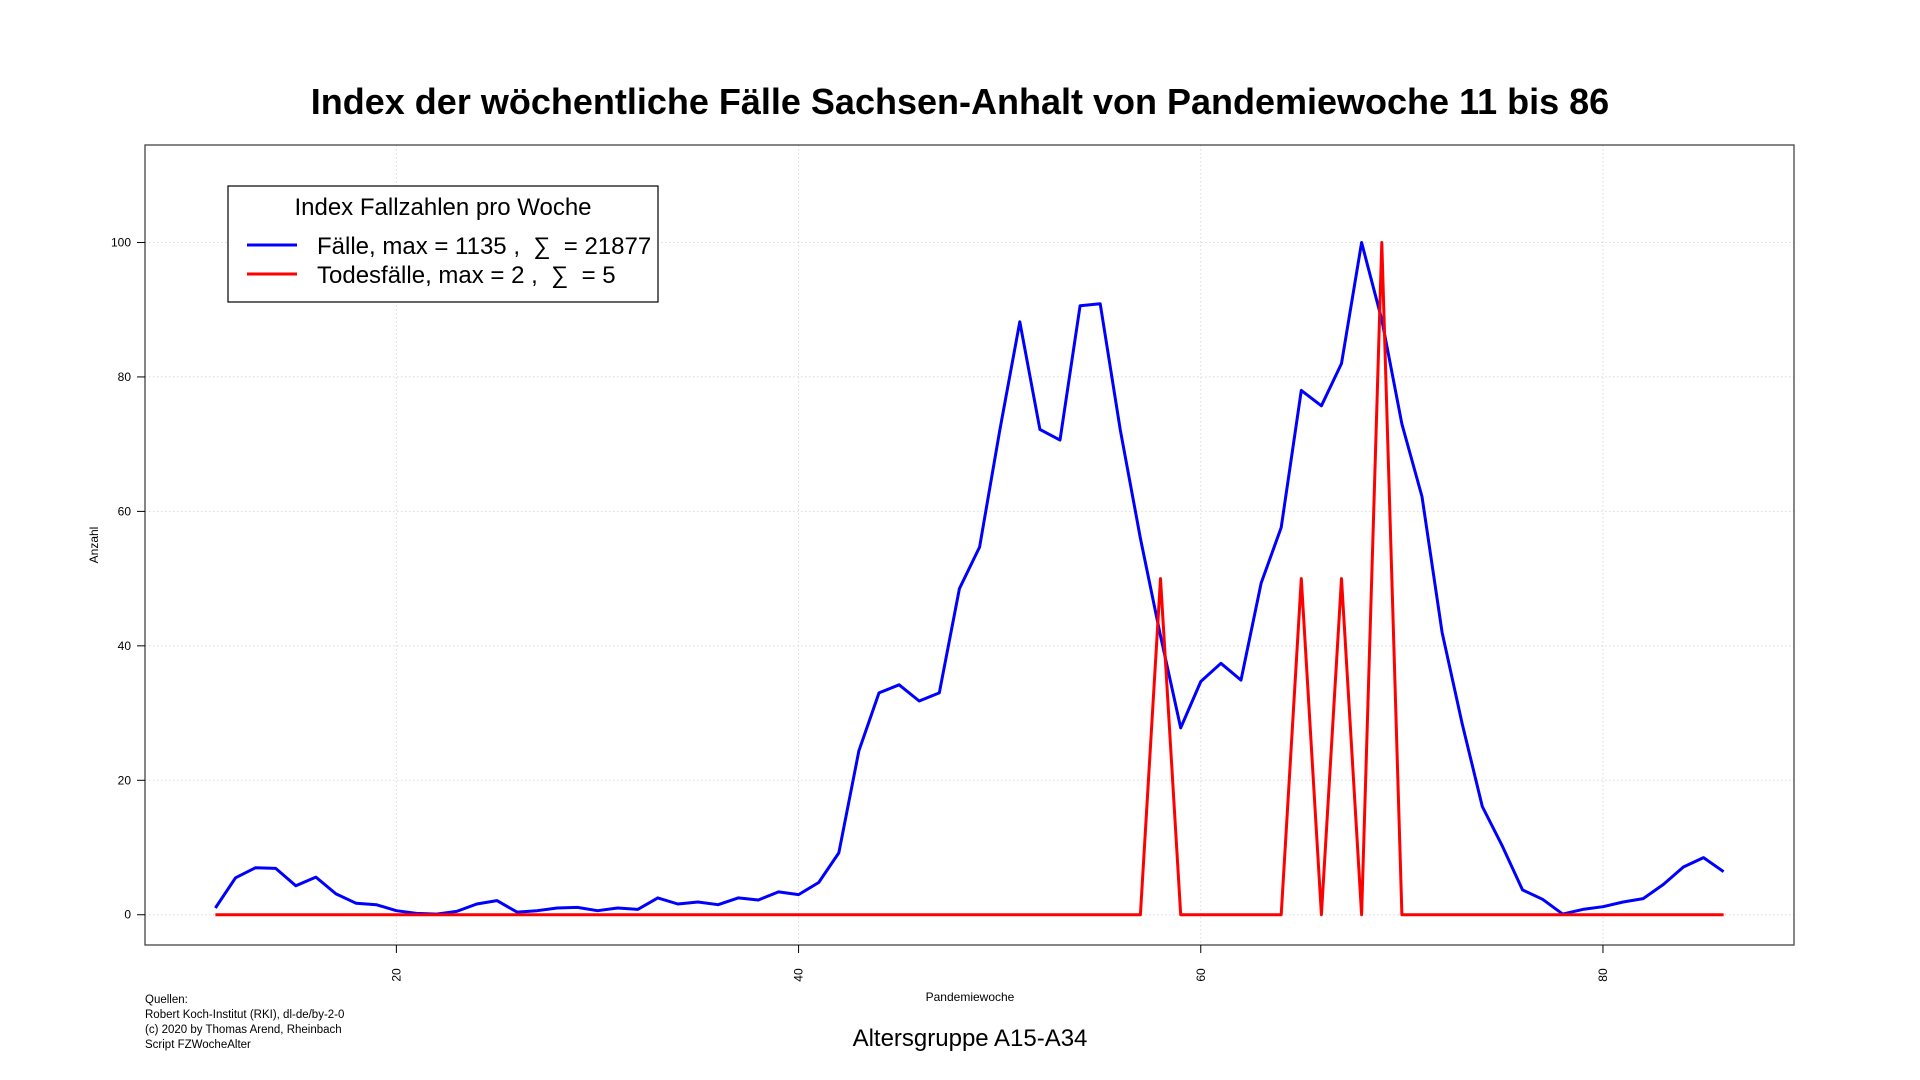  Describe the element at coordinates (243, 1030) in the screenshot. I see `source-line-3: (c) 2020 by Thomas Arend, Rheinbach` at that location.